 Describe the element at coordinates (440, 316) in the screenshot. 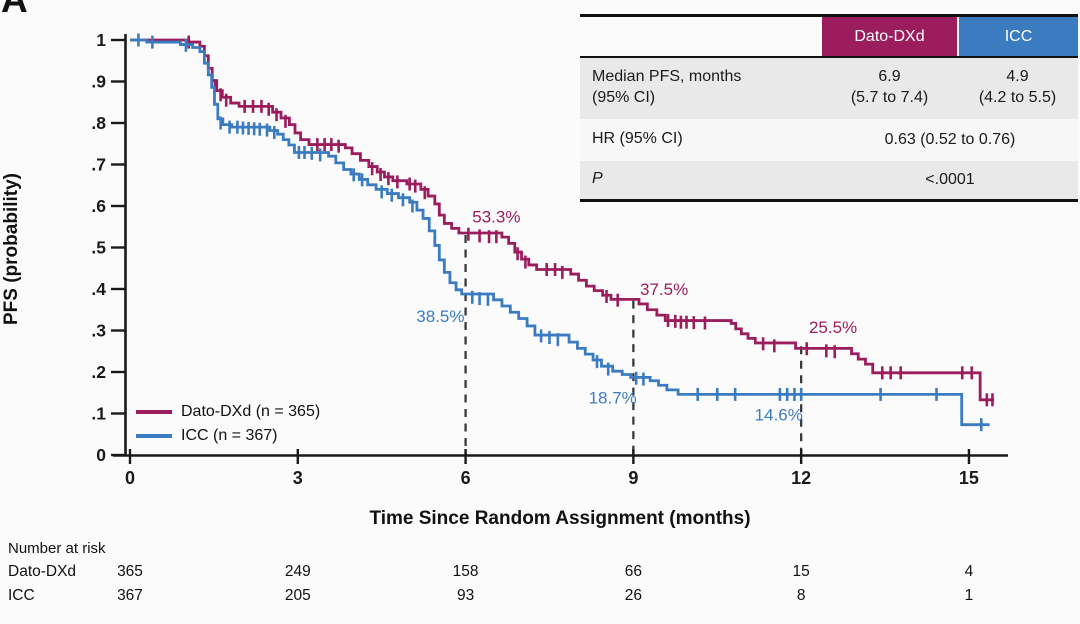

I see `landmark-annotation: 38.5%` at that location.